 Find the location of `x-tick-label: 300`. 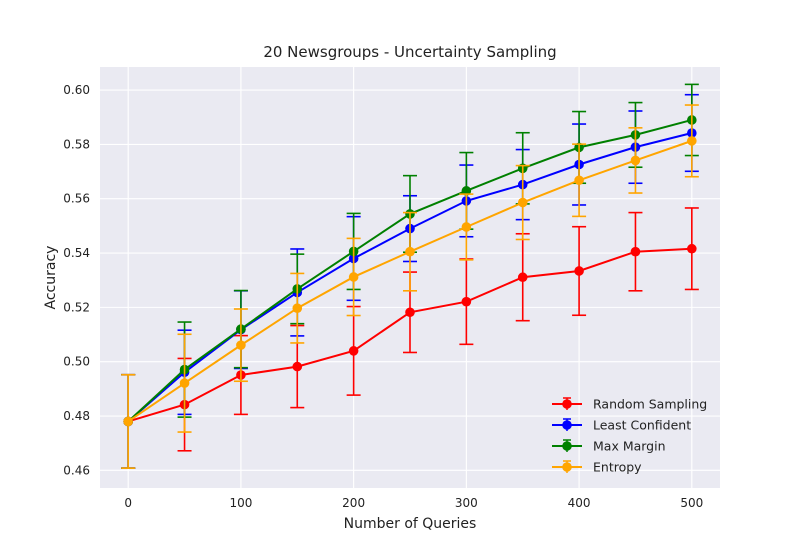

x-tick-label: 300 is located at coordinates (466, 503).